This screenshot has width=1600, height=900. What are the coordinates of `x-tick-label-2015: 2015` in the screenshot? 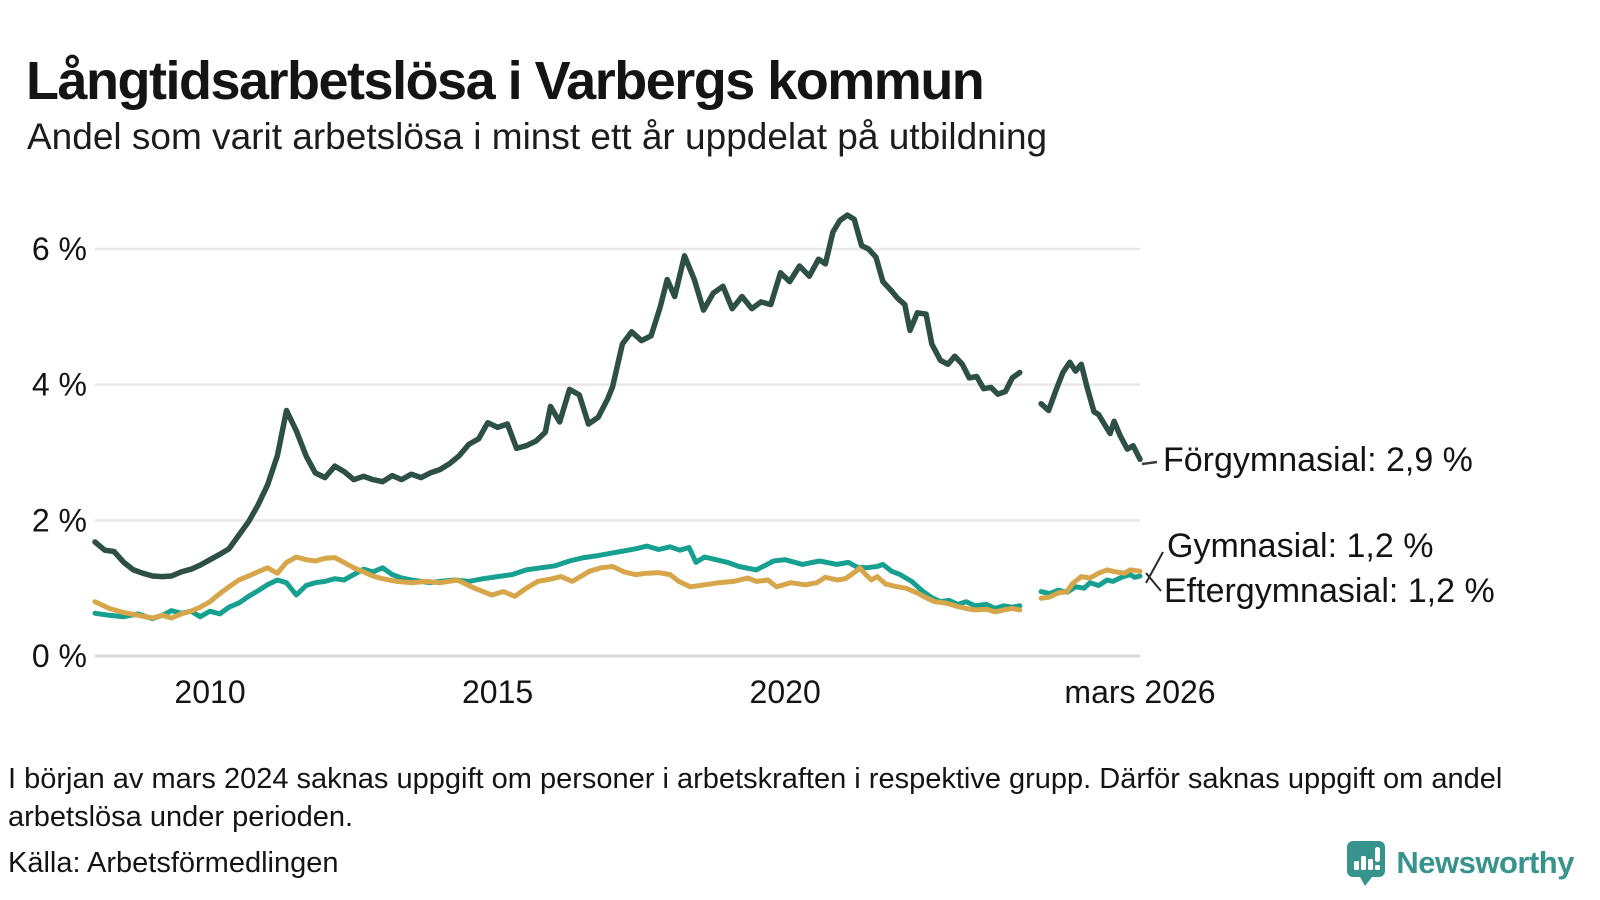 It's located at (497, 692).